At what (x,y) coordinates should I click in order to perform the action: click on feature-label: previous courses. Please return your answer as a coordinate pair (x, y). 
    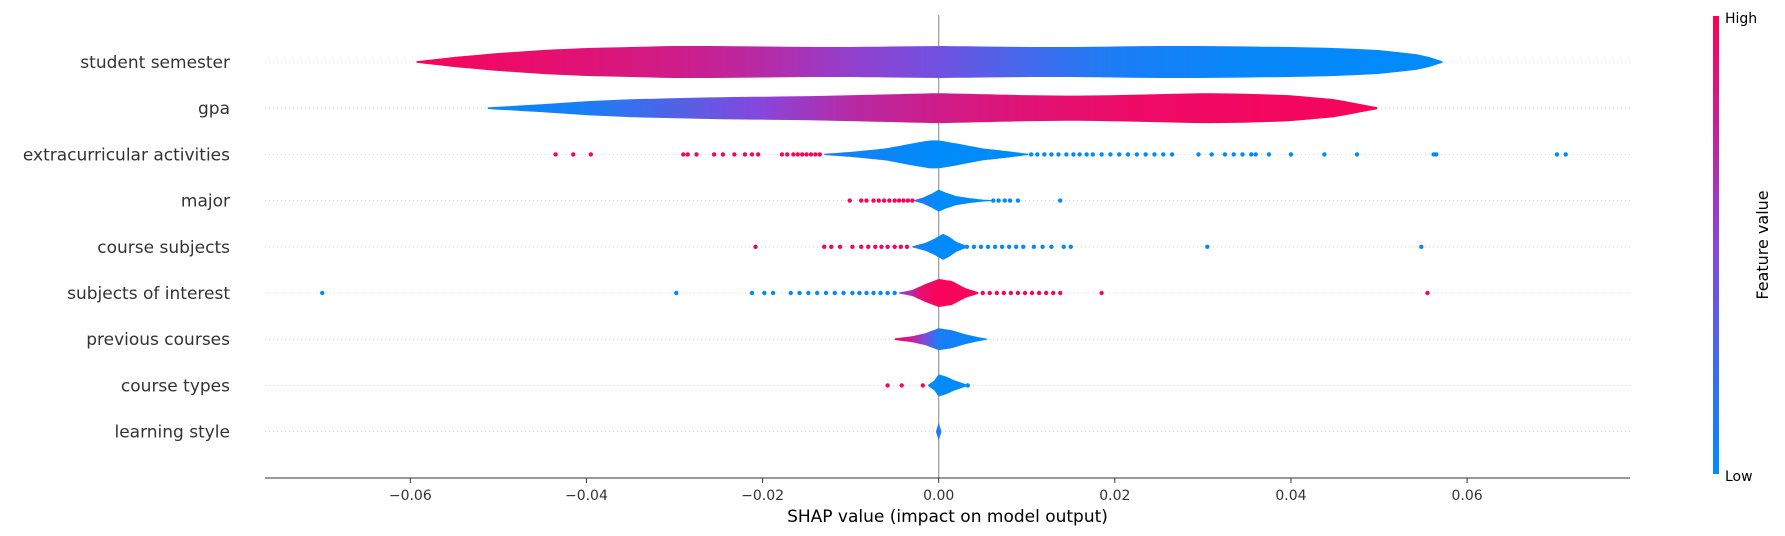
    Looking at the image, I should click on (158, 340).